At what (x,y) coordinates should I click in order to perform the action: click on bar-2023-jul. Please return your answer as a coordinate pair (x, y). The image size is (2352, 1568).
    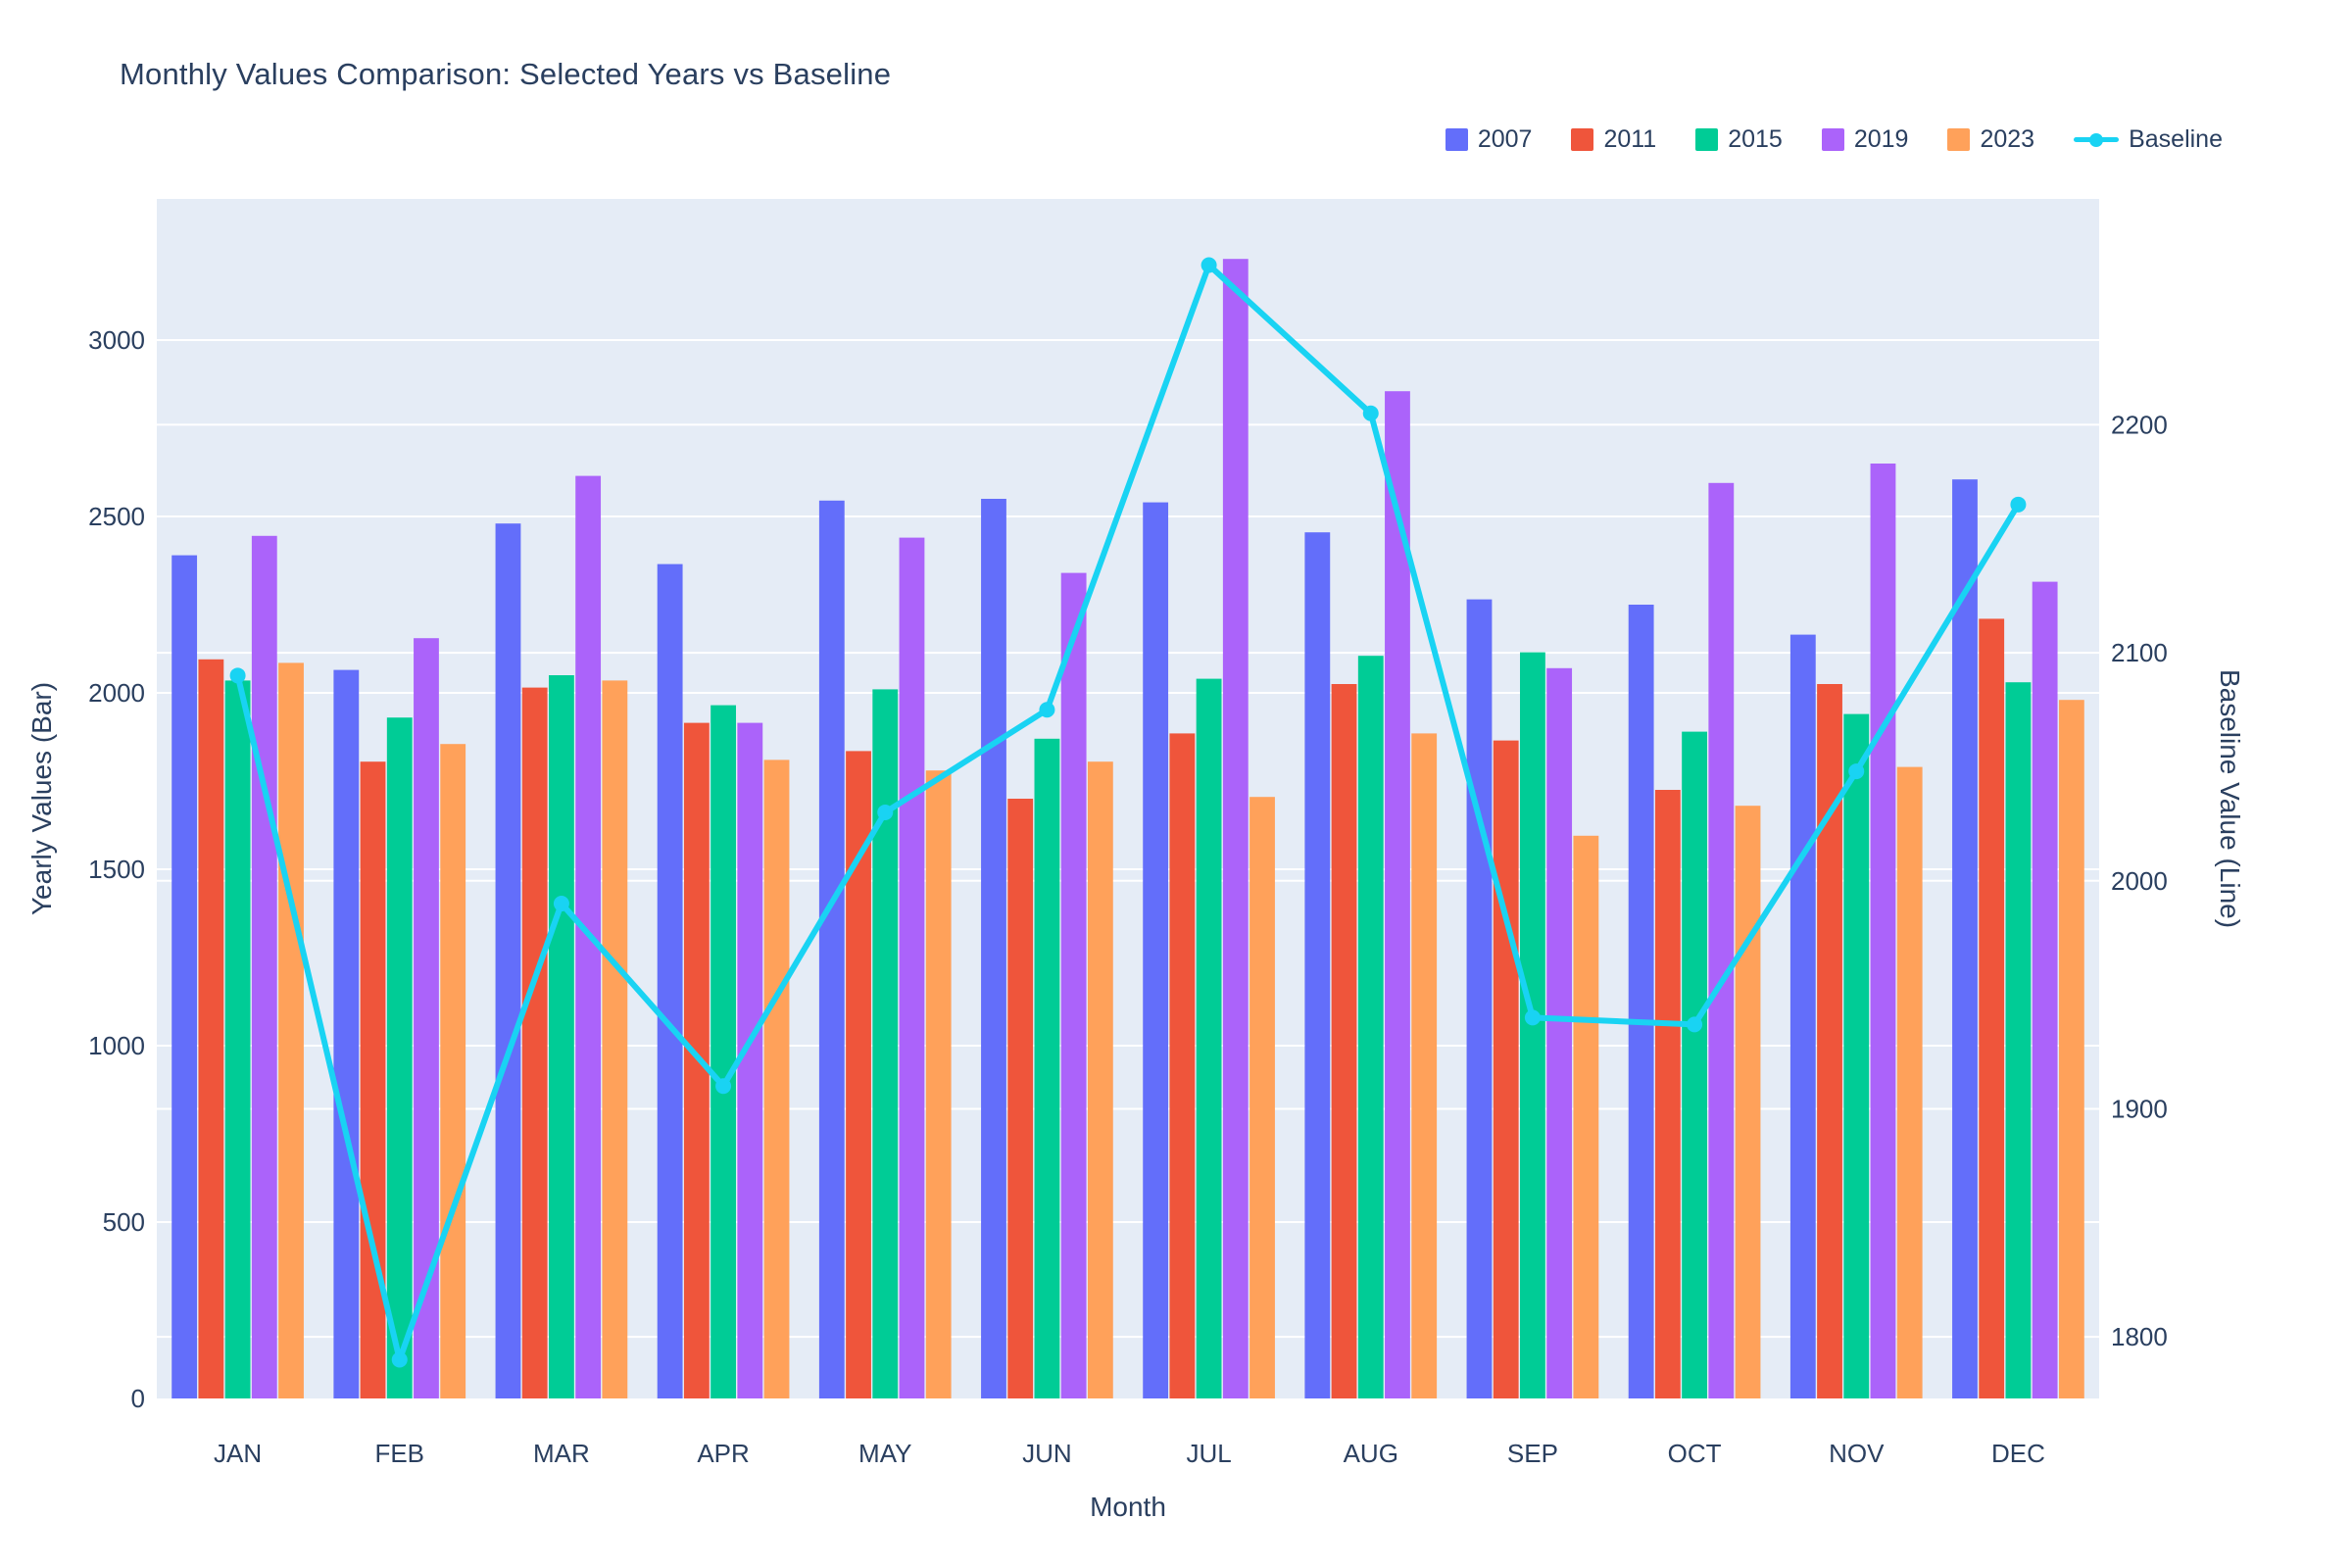
    Looking at the image, I should click on (1262, 1097).